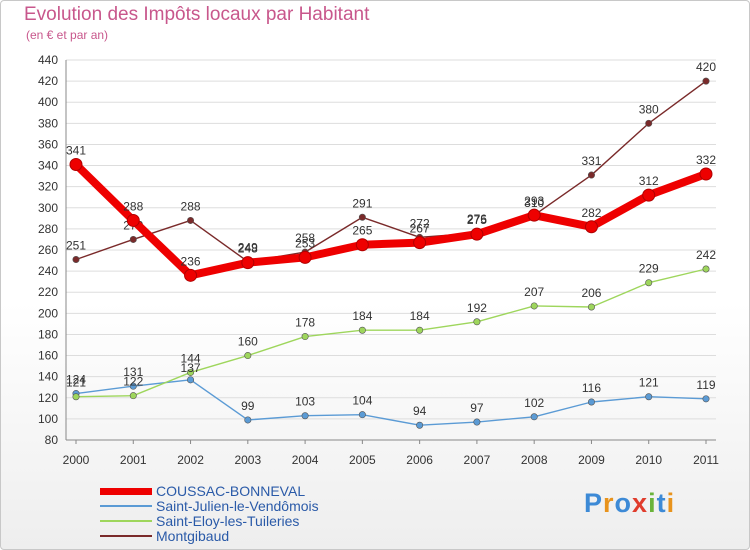 The image size is (750, 550). Describe the element at coordinates (48, 144) in the screenshot. I see `y-tick-label: 360` at that location.